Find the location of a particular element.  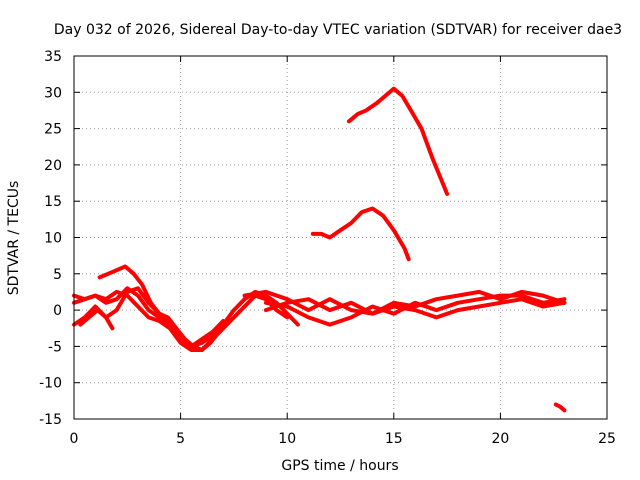

y-axis-label: SDTVAR / TECUs is located at coordinates (14, 238).